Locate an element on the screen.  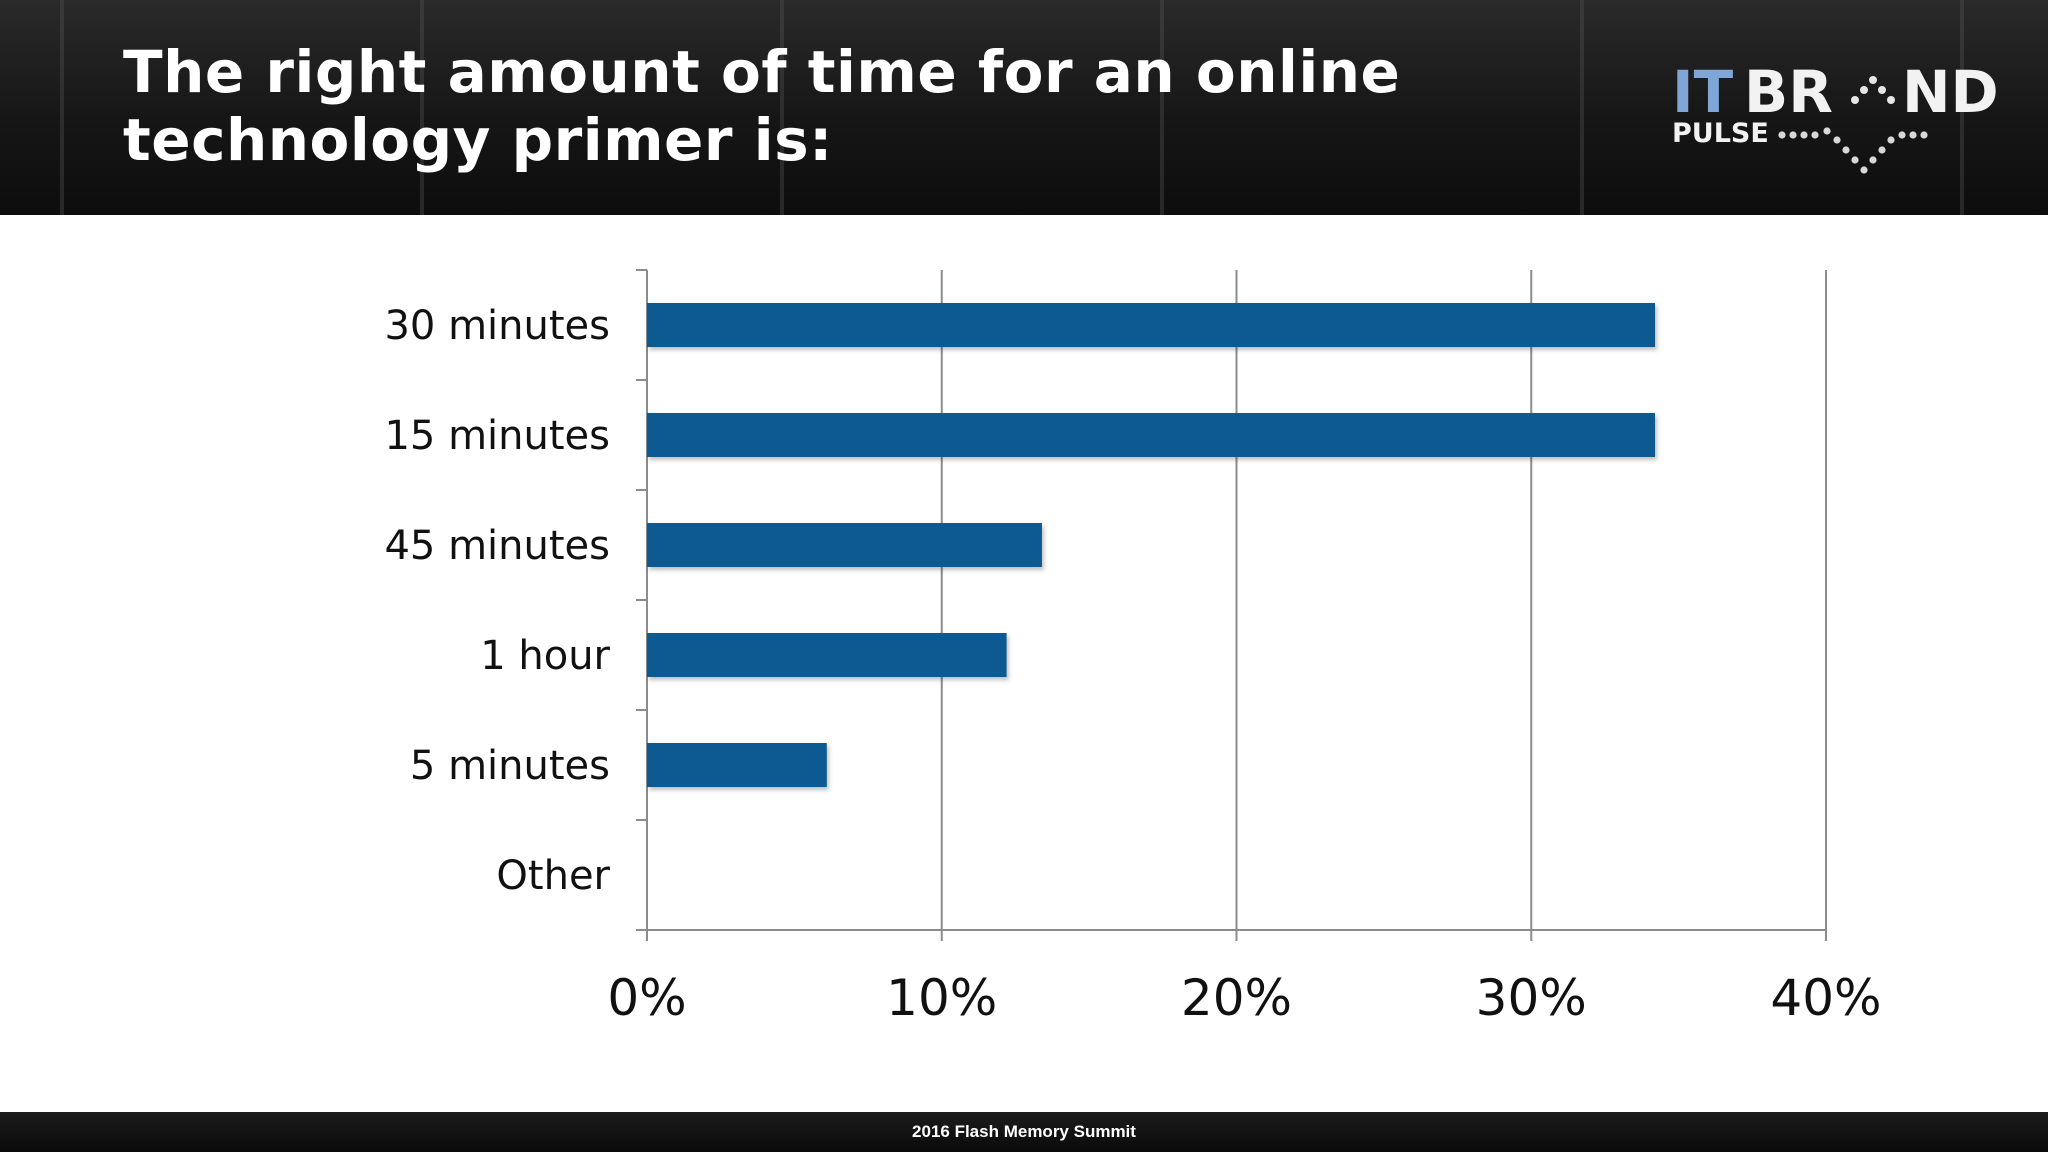
it-brand-pulse-logo: IT BR ND PULSE is located at coordinates (1835, 116).